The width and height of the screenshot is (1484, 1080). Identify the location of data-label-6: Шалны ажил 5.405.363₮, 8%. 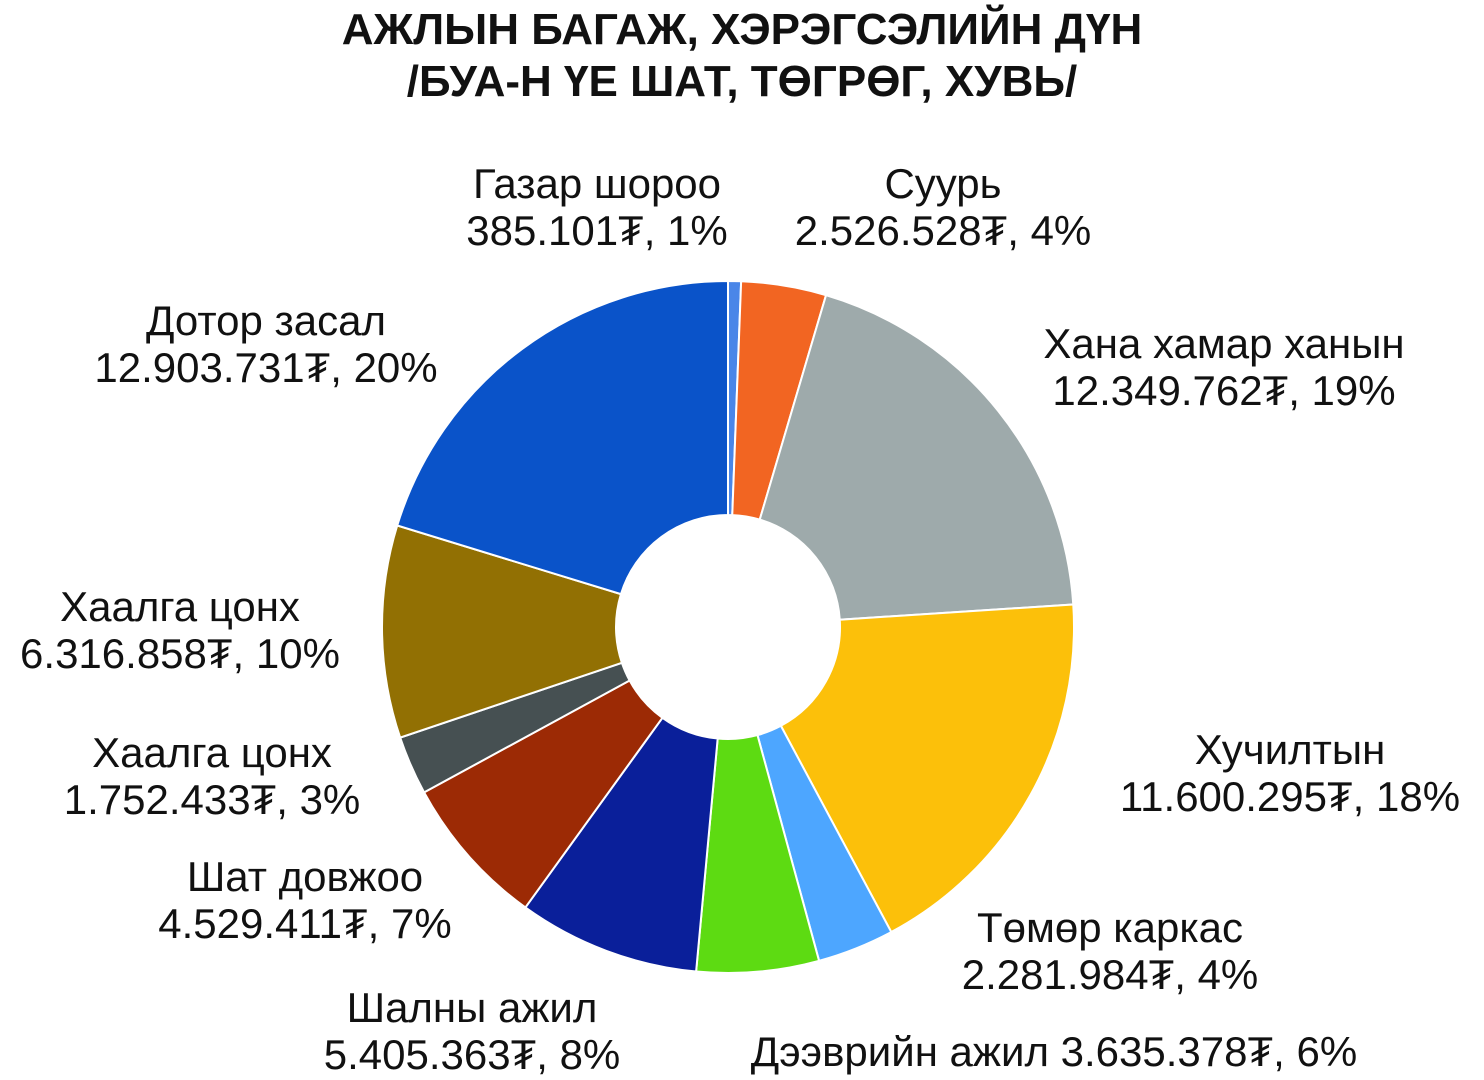
(472, 1031).